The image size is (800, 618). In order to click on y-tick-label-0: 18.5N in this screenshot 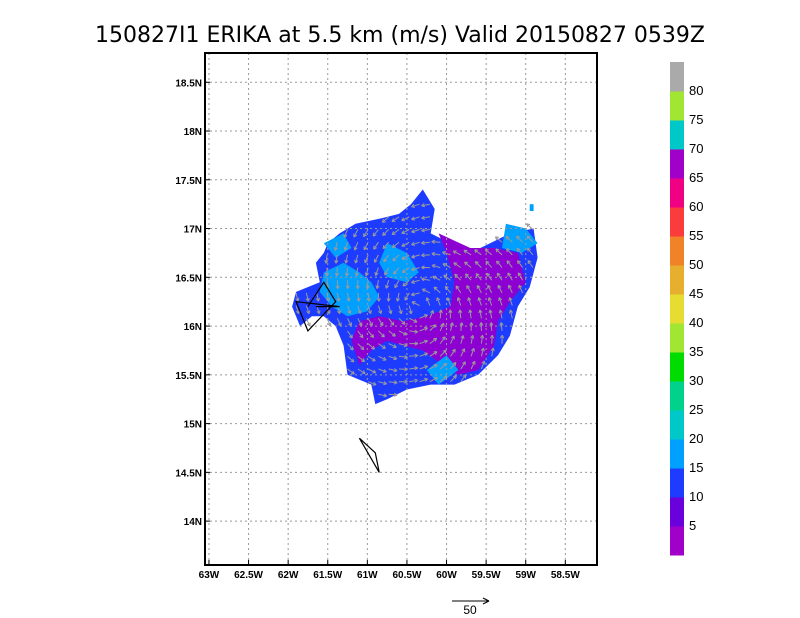, I will do `click(188, 83)`.